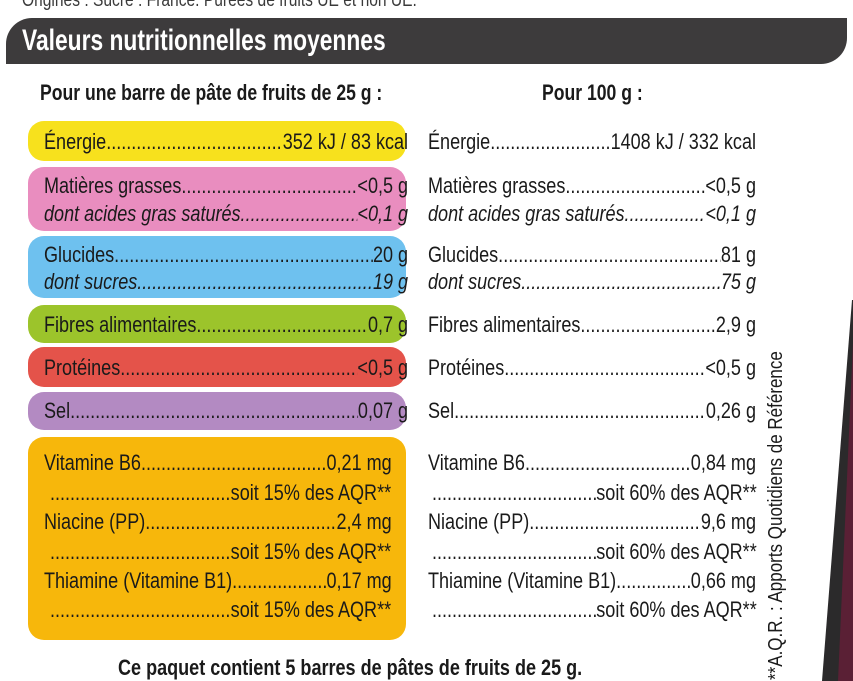 The width and height of the screenshot is (853, 681). What do you see at coordinates (258, 552) in the screenshot?
I see `left-row-niacine-aqr: soit 15% des AQR**` at bounding box center [258, 552].